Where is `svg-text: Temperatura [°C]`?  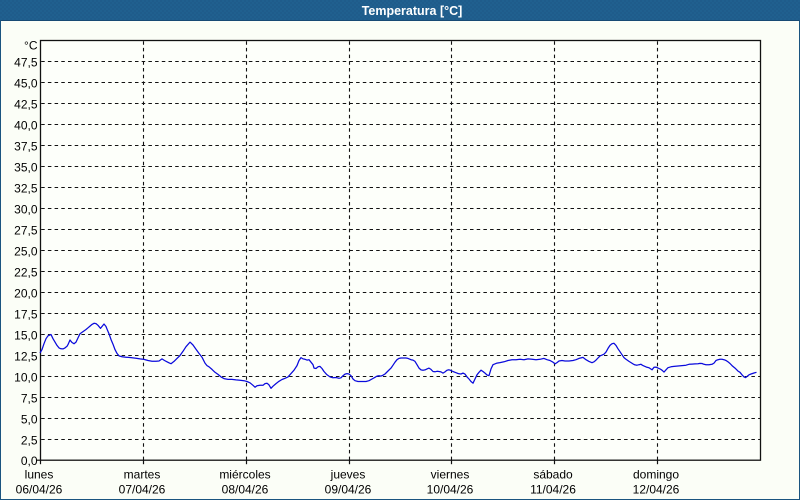
svg-text: Temperatura [°C] is located at coordinates (412, 11).